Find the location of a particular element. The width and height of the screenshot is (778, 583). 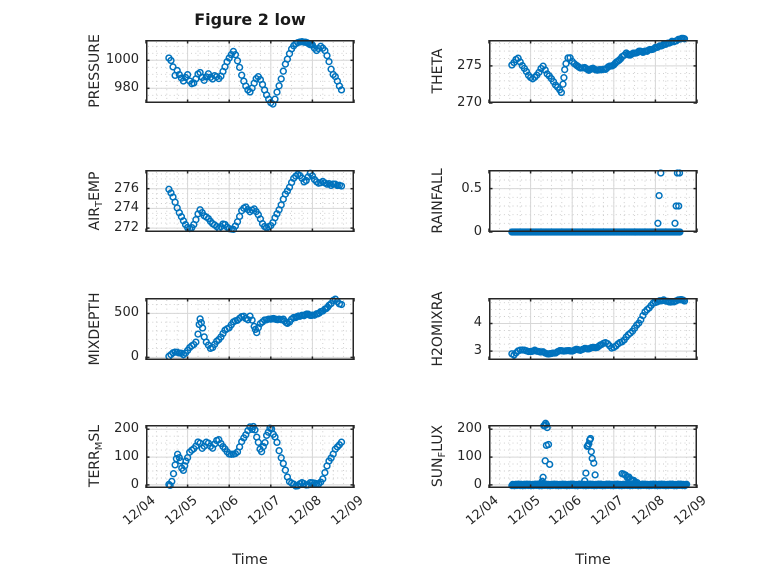

subplot-mixdepth is located at coordinates (250, 327).